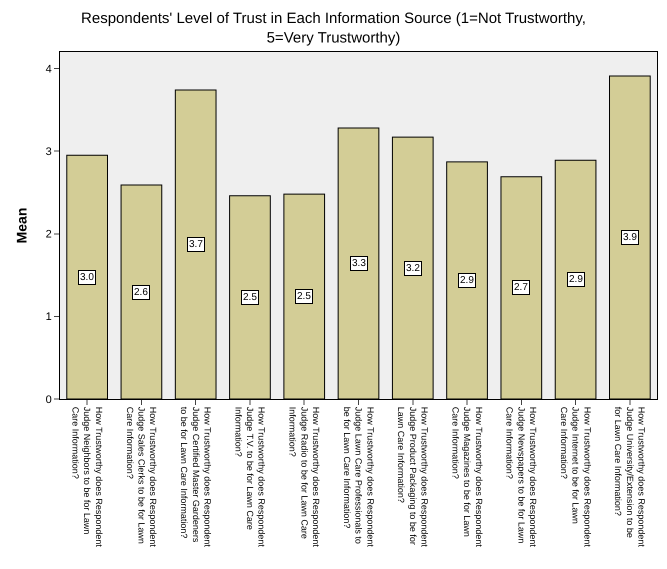 The image size is (667, 569). I want to click on x-tick-label: How Trustworthy does Respondent Judge Sales Clerks to be for Lawn Care Information?, so click(141, 477).